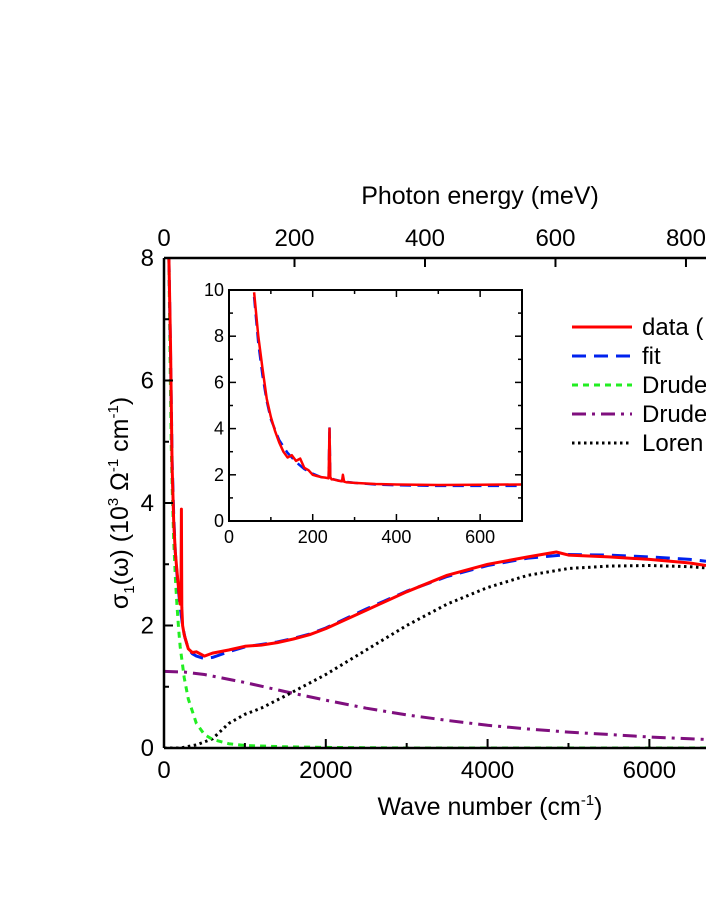  Describe the element at coordinates (219, 429) in the screenshot. I see `inset-y-tick-label: 4` at that location.